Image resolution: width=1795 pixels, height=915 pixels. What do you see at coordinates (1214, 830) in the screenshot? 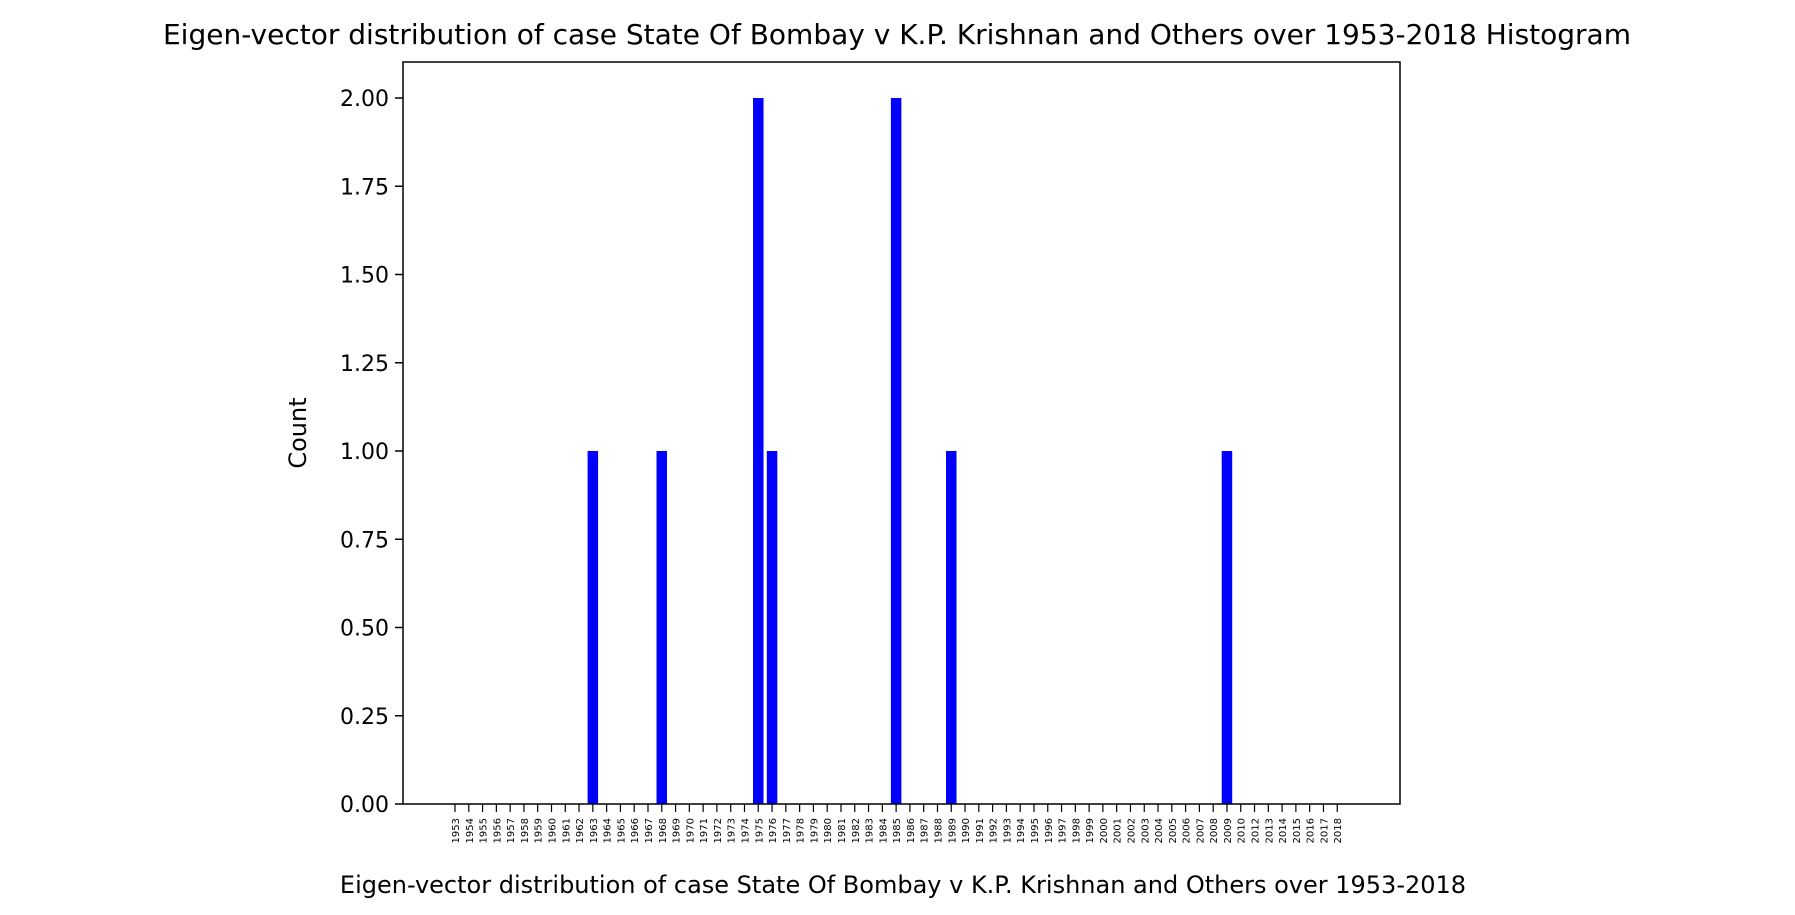
I see `x-tick-label: 2008` at bounding box center [1214, 830].